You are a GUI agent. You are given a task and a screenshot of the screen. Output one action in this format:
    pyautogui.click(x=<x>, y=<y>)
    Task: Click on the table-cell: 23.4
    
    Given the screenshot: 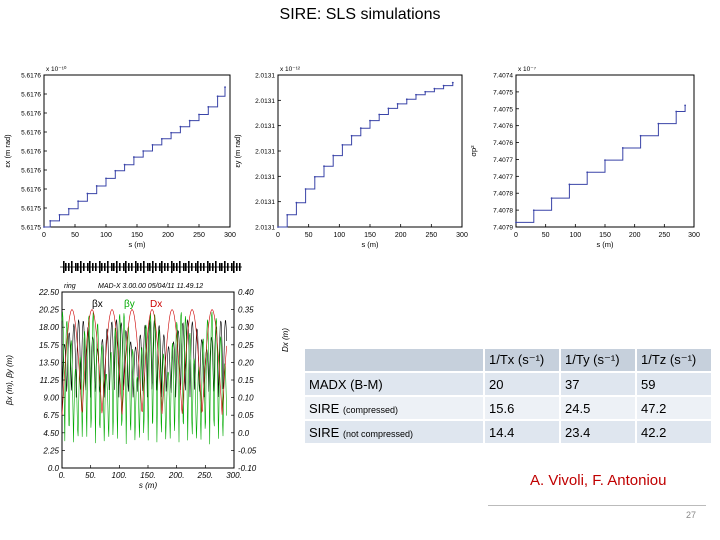 What is the action you would take?
    pyautogui.click(x=598, y=432)
    